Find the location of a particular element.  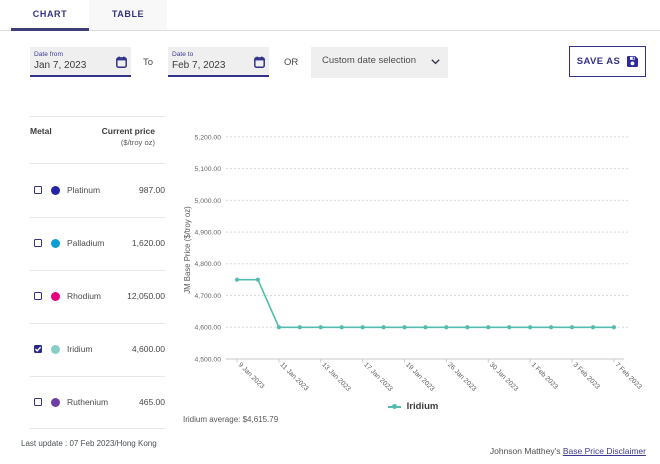

price-unit-header: ($/troy oz) is located at coordinates (137, 142).